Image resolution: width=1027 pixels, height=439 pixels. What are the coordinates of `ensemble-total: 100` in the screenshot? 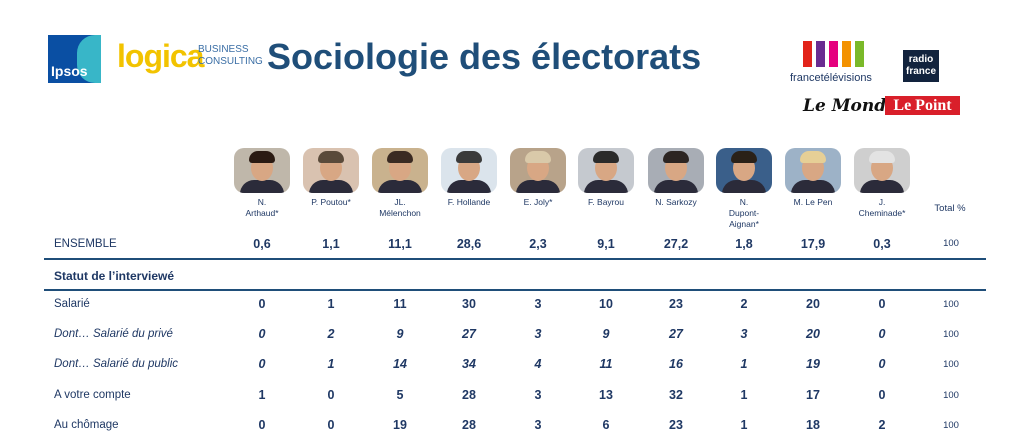 It's located at (951, 243).